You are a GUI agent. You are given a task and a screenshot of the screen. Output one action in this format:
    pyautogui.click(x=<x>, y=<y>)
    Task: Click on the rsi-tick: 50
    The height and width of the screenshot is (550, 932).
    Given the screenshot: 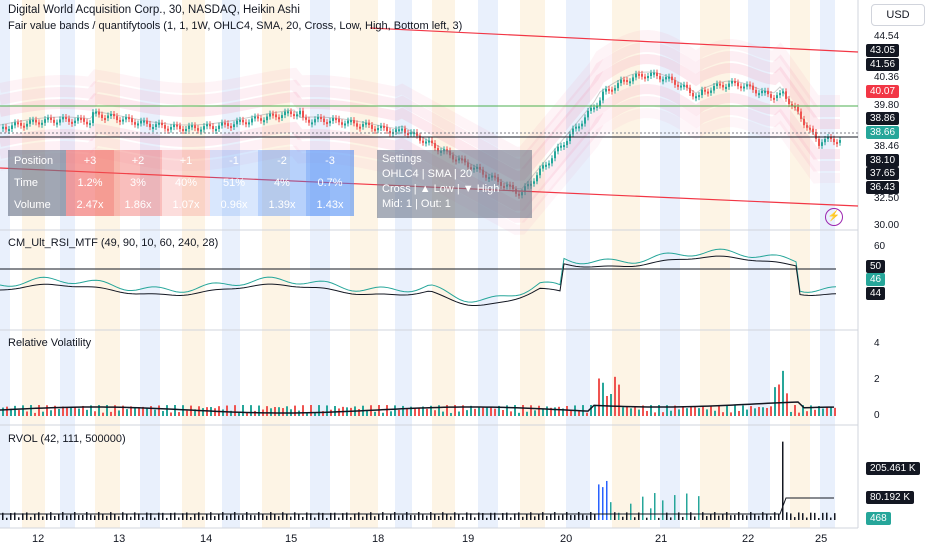 What is the action you would take?
    pyautogui.click(x=876, y=266)
    